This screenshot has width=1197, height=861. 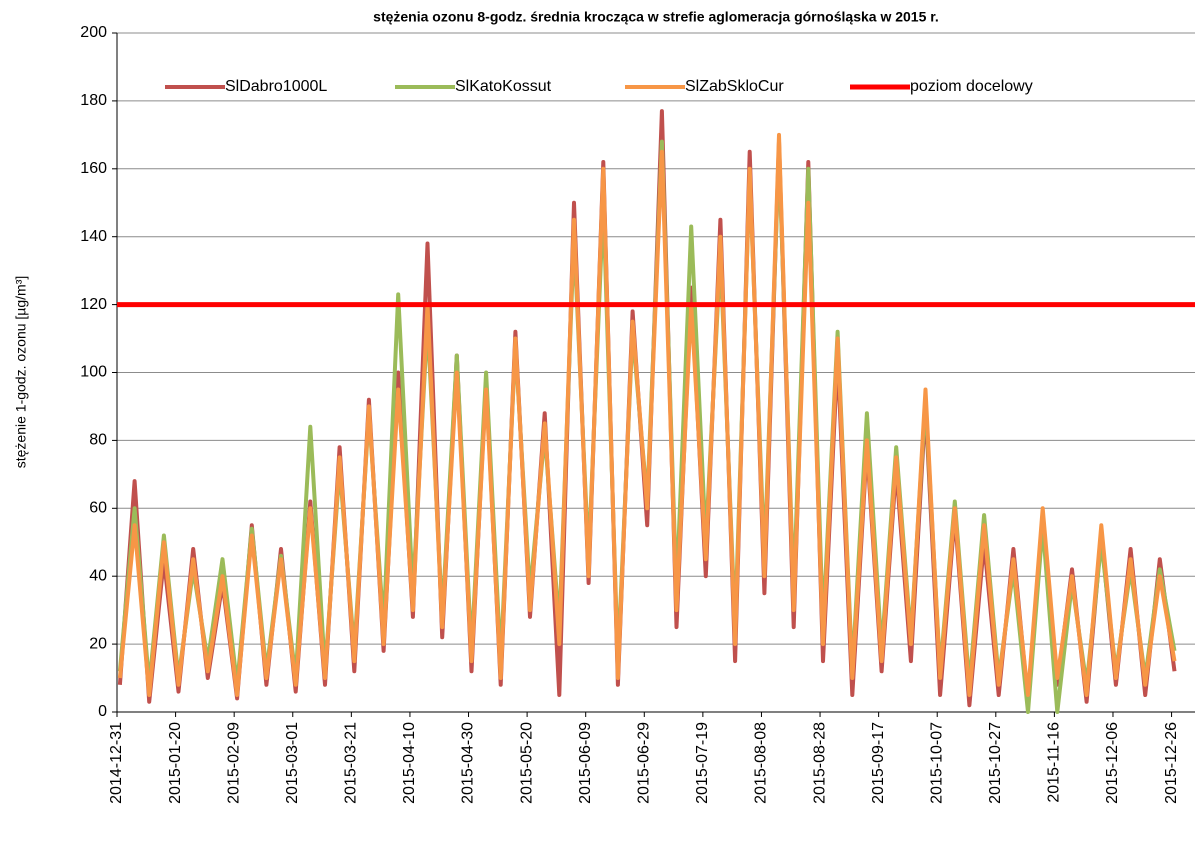 What do you see at coordinates (276, 86) in the screenshot?
I see `legend-label: SlDabro1000L` at bounding box center [276, 86].